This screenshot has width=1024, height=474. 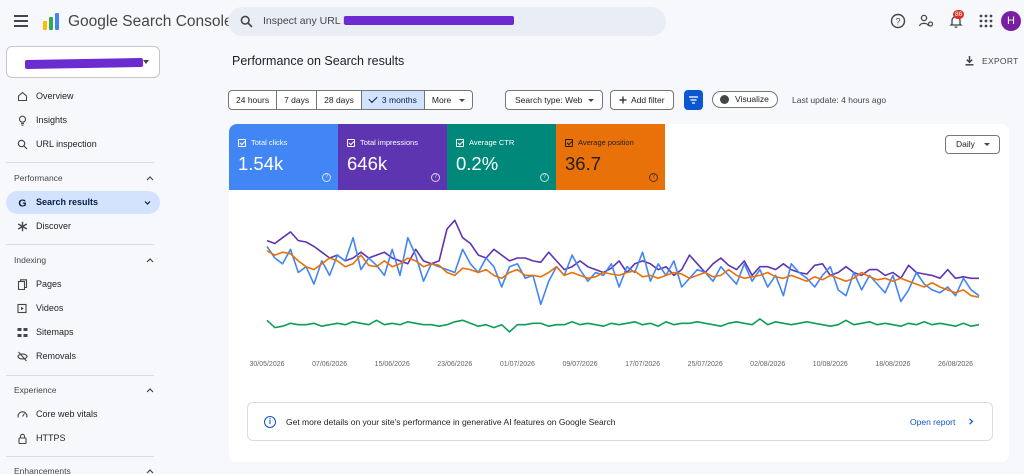 What do you see at coordinates (752, 99) in the screenshot?
I see `visualize-label: Visualize` at bounding box center [752, 99].